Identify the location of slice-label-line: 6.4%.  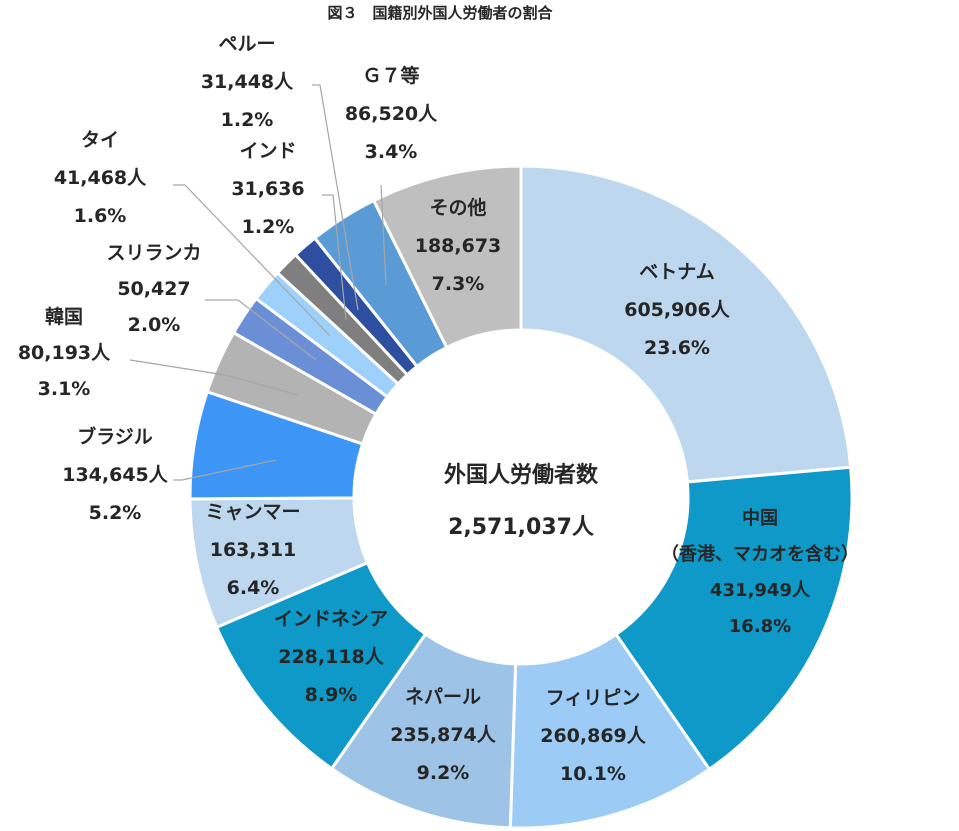
(253, 588).